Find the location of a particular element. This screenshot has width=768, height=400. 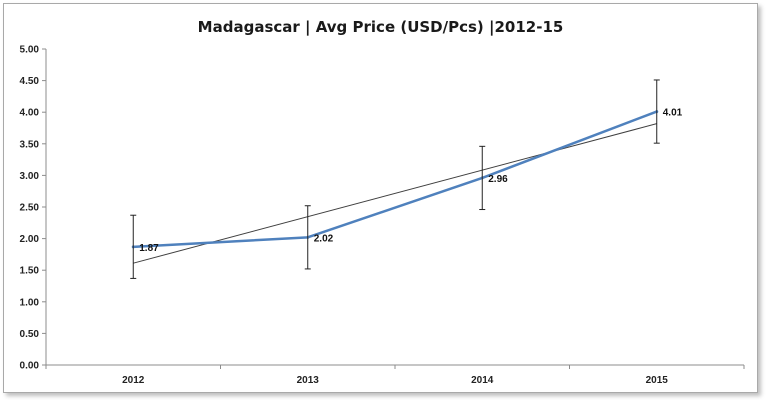

x-tick-label: 2015 is located at coordinates (657, 380).